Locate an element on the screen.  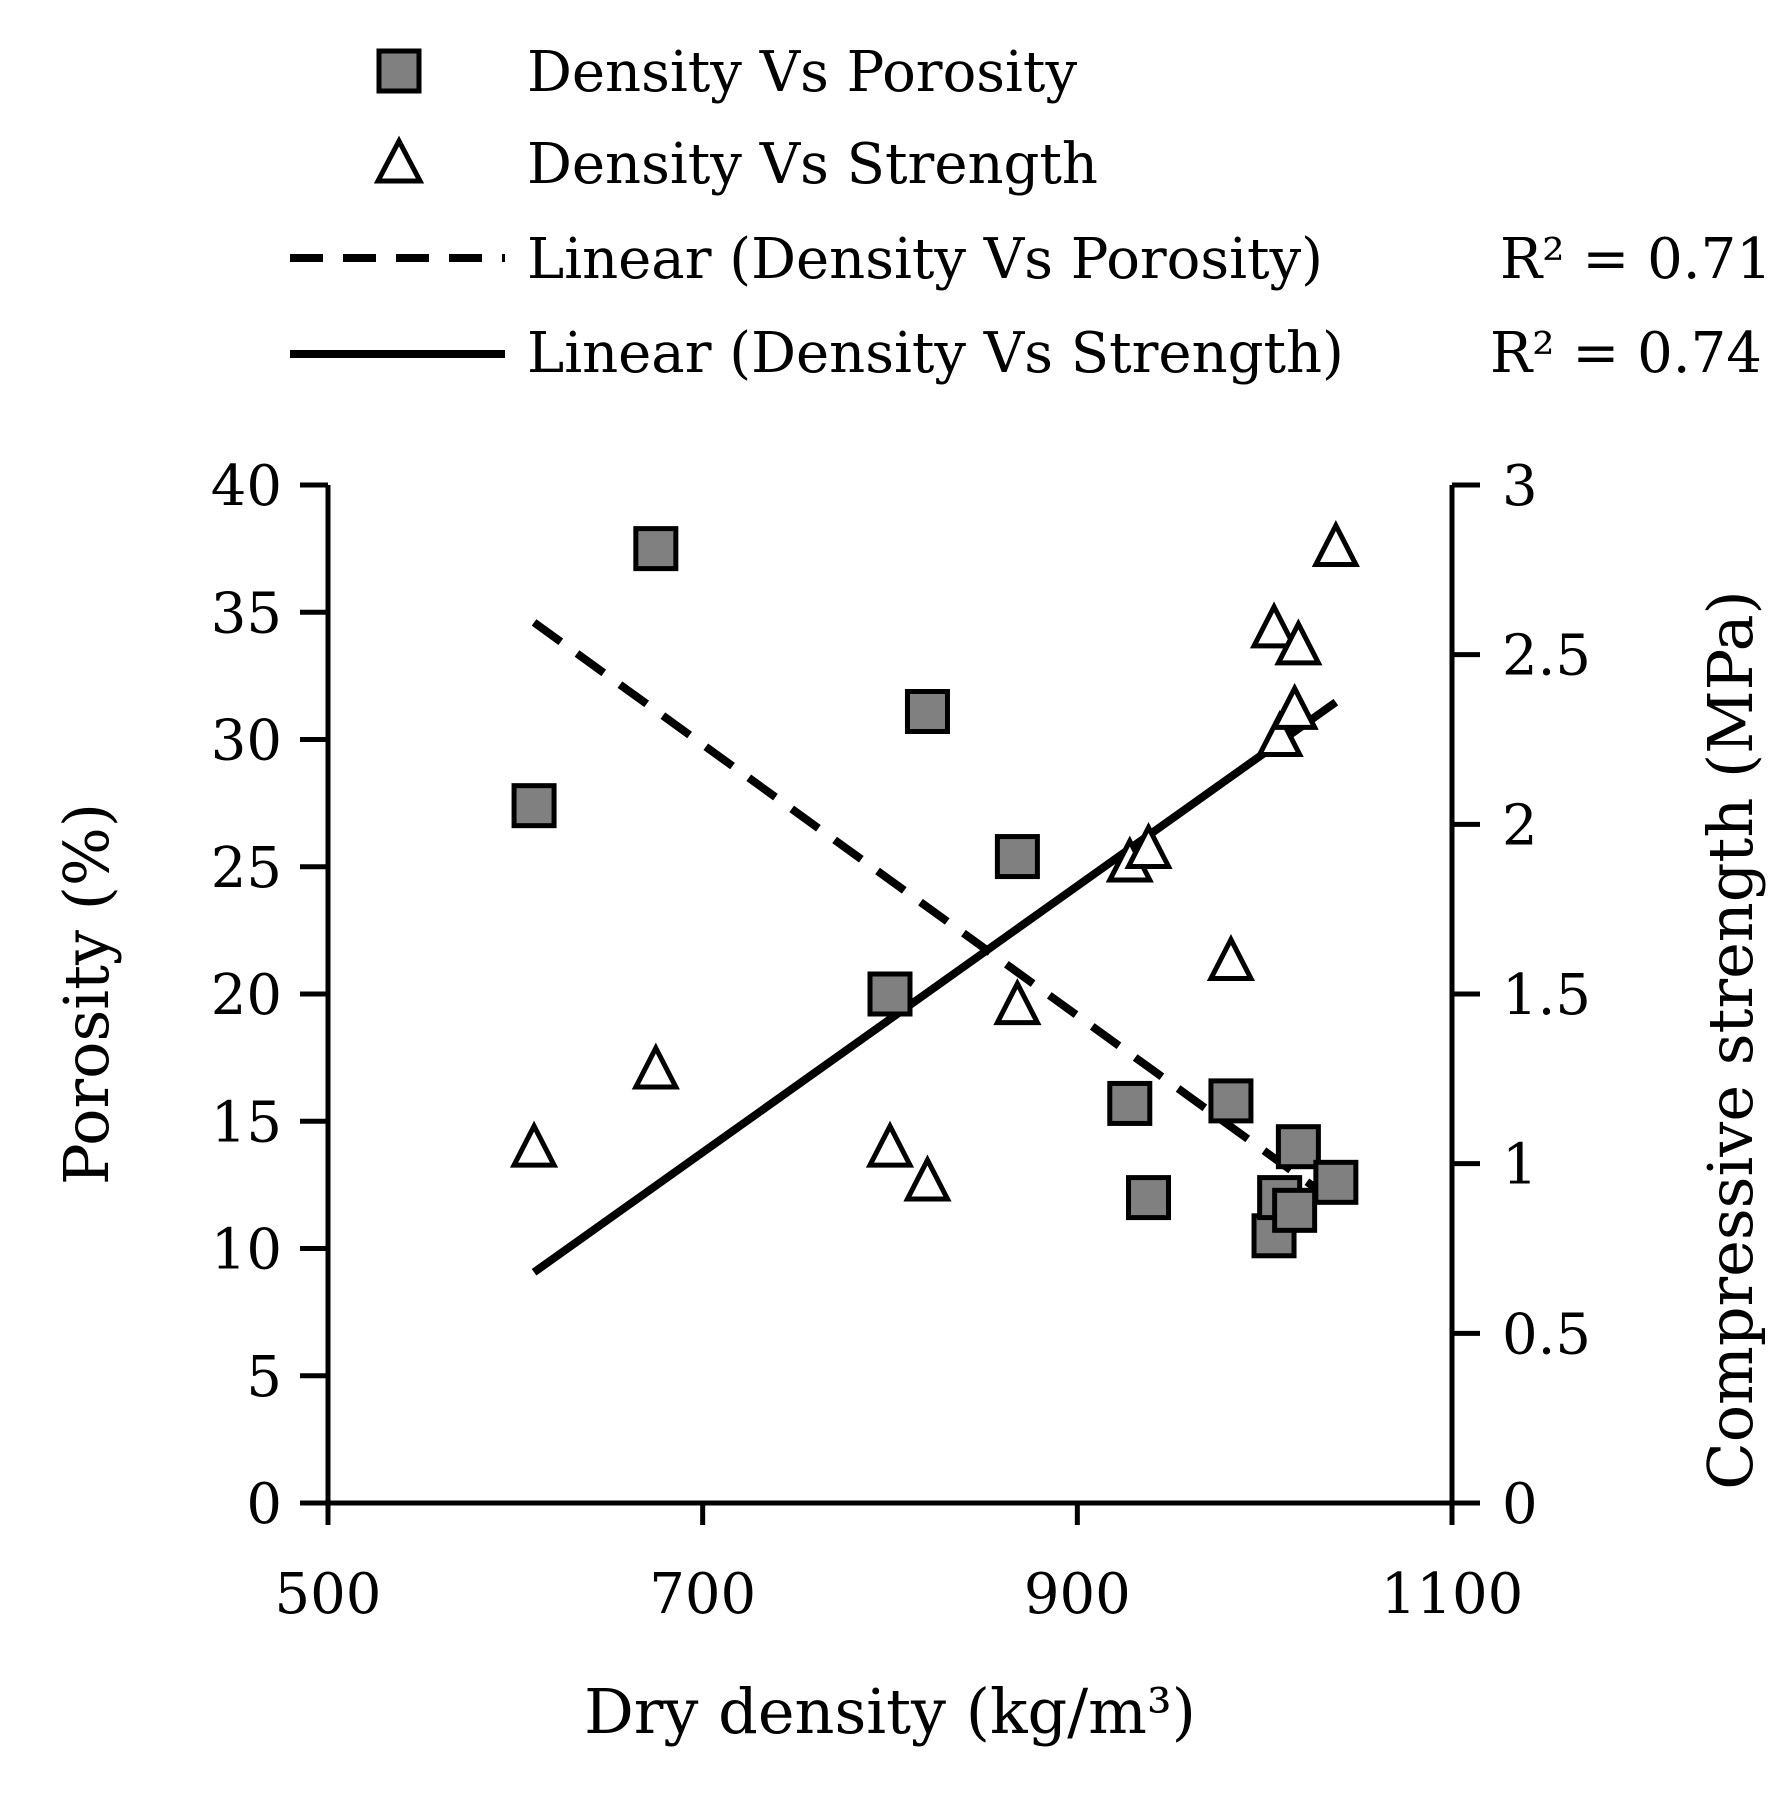
y2-tick-label: 3 is located at coordinates (1520, 486).